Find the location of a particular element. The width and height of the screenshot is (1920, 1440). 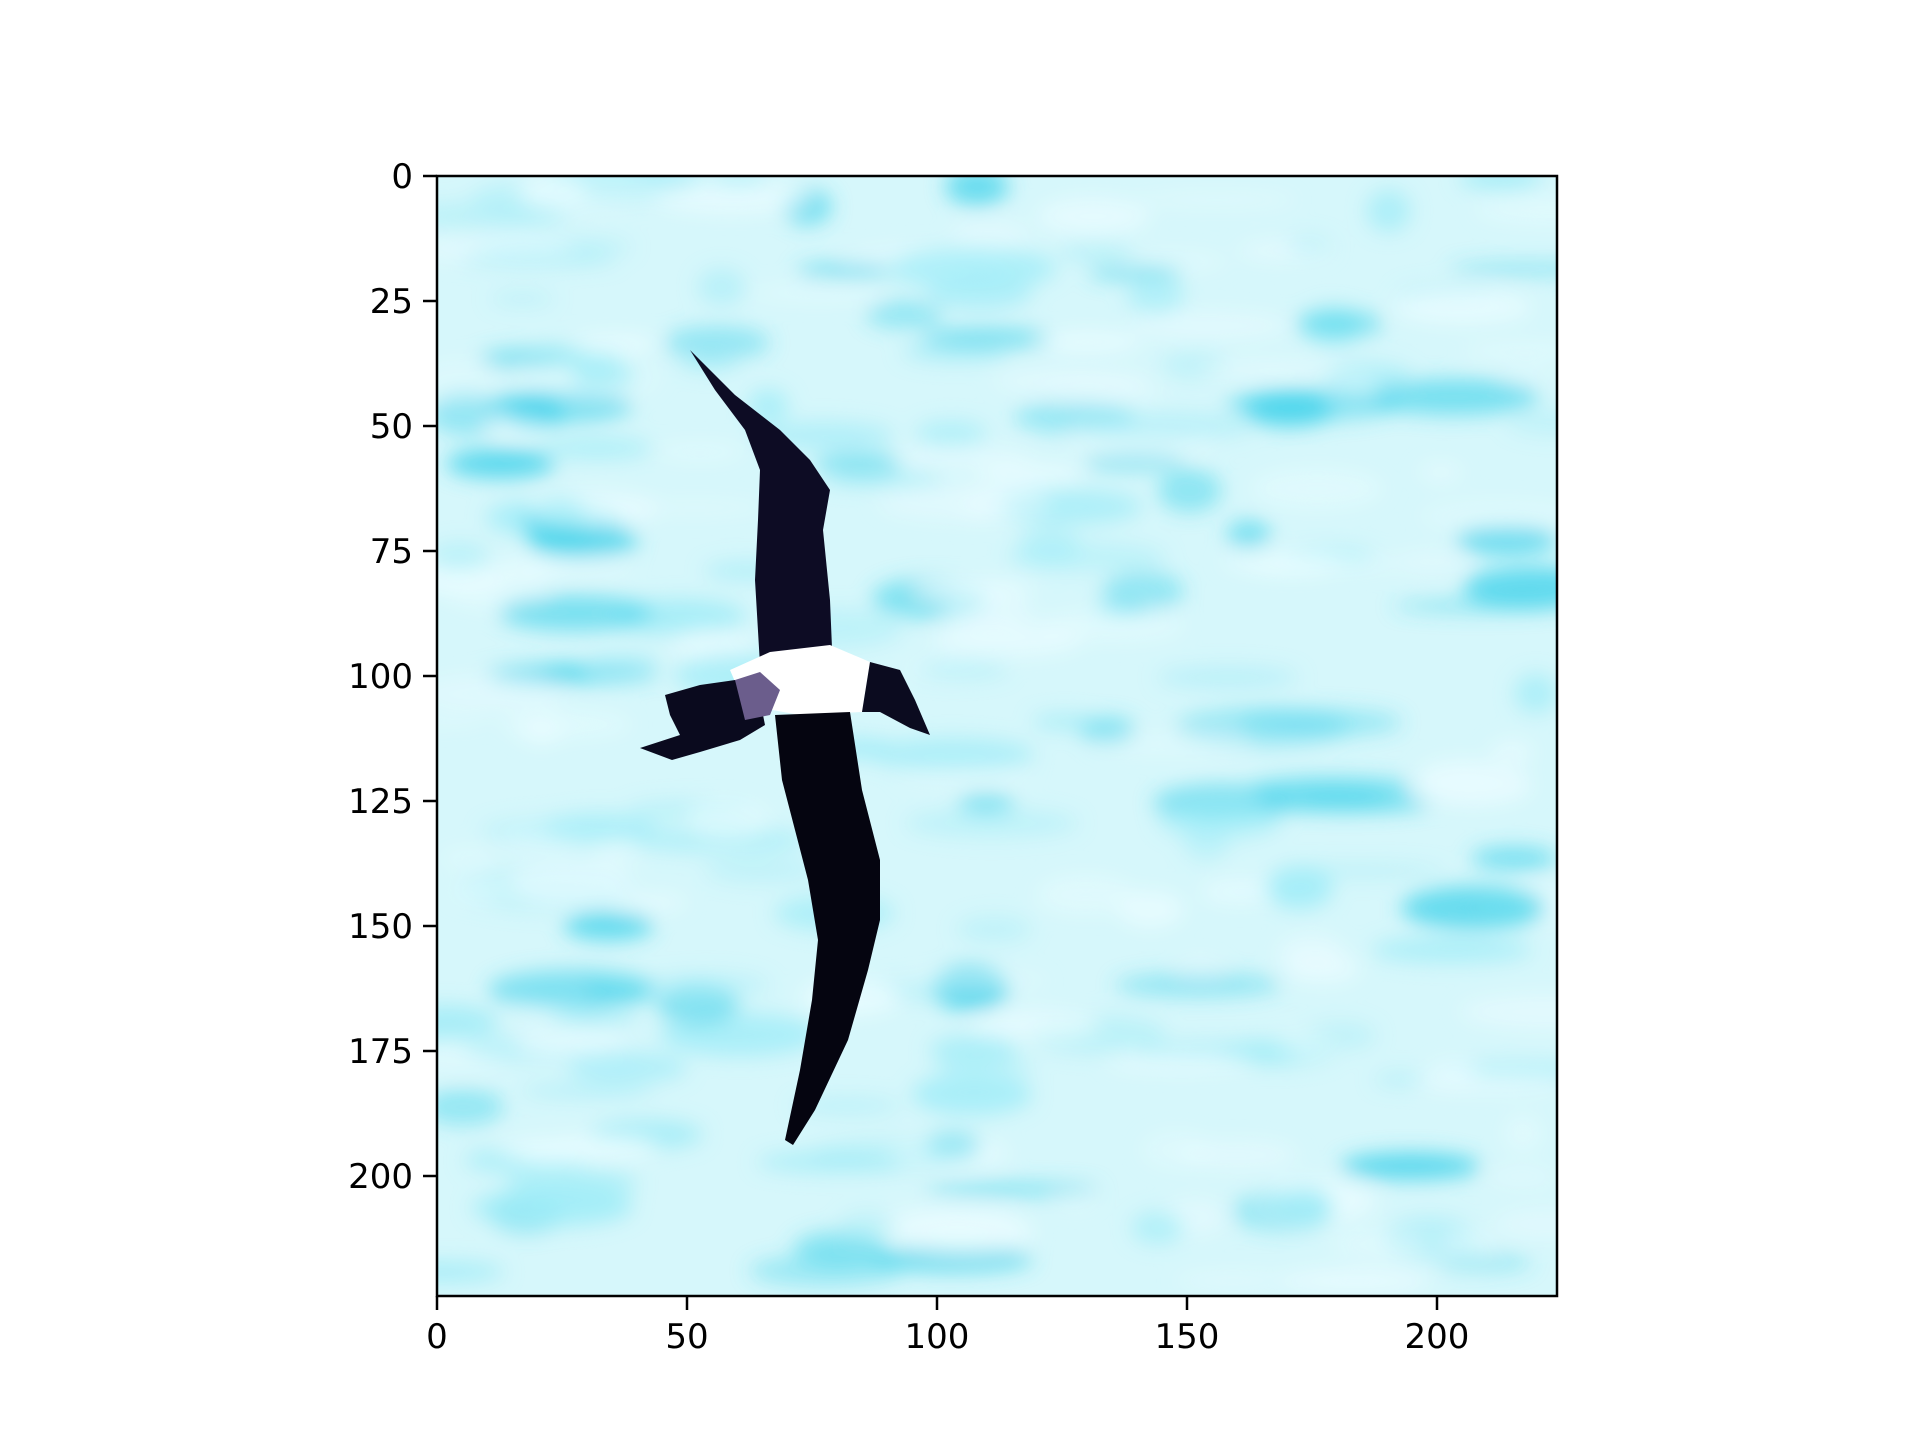

y-tick-label: 50 is located at coordinates (391, 427).